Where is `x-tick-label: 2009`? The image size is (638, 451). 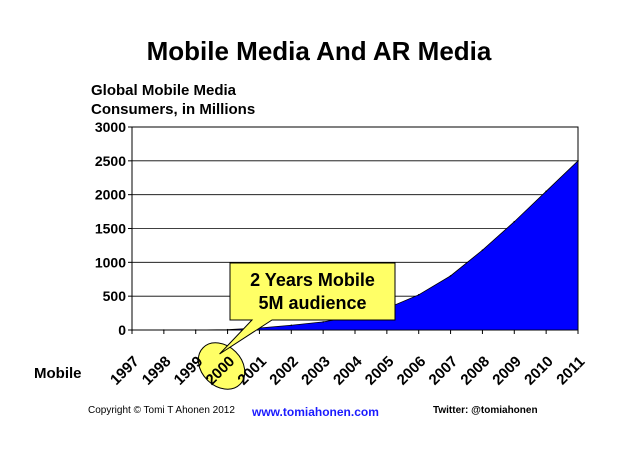 x-tick-label: 2009 is located at coordinates (507, 371).